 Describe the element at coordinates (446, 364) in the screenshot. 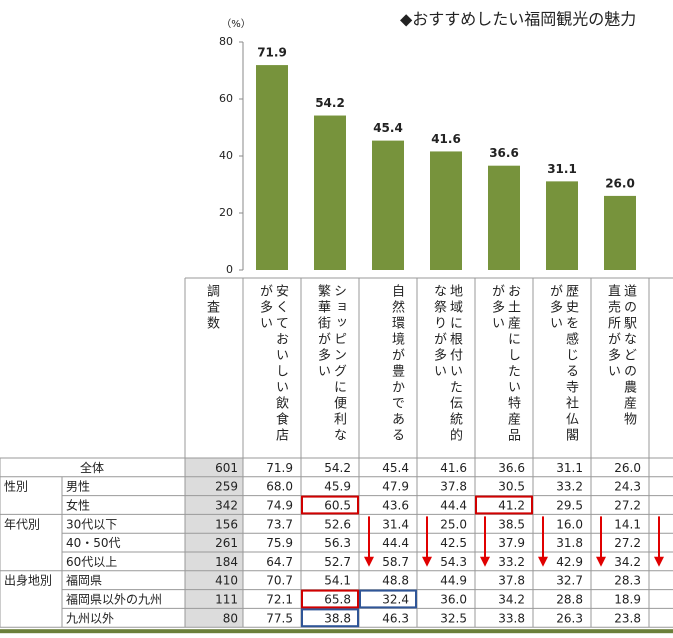

I see `column-header: 地域に根付いた伝統的 な祭りが多い` at that location.